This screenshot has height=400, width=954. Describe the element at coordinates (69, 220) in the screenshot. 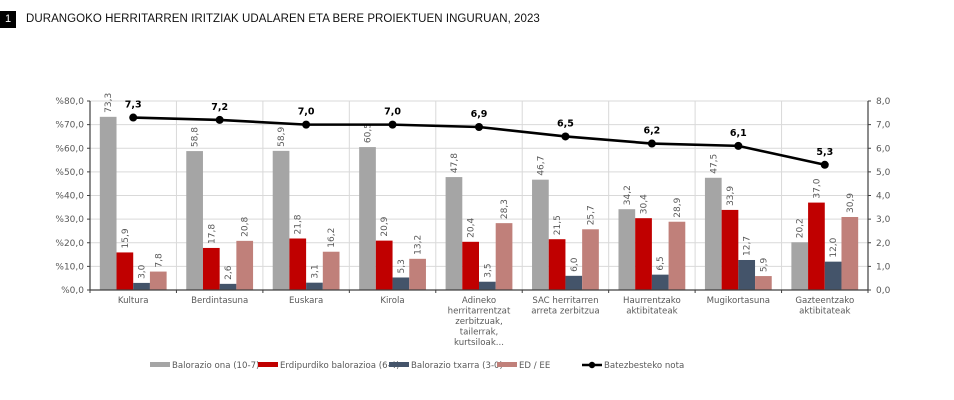

I see `y-tick-label: %30,0` at that location.